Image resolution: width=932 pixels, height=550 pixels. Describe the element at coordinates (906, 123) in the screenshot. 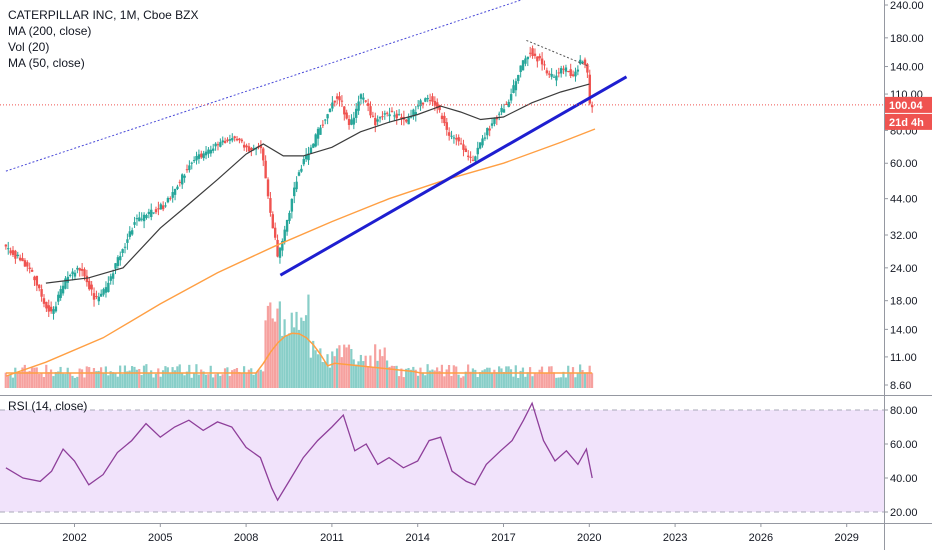

I see `countdown-label: 21d 4h` at that location.